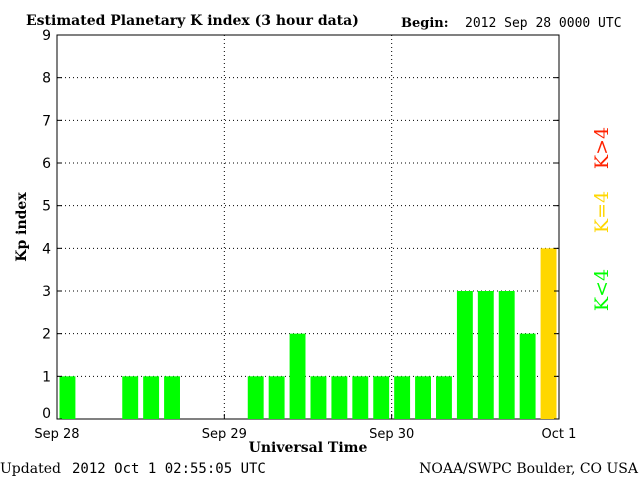  I want to click on updated-label: Updated, so click(30, 469).